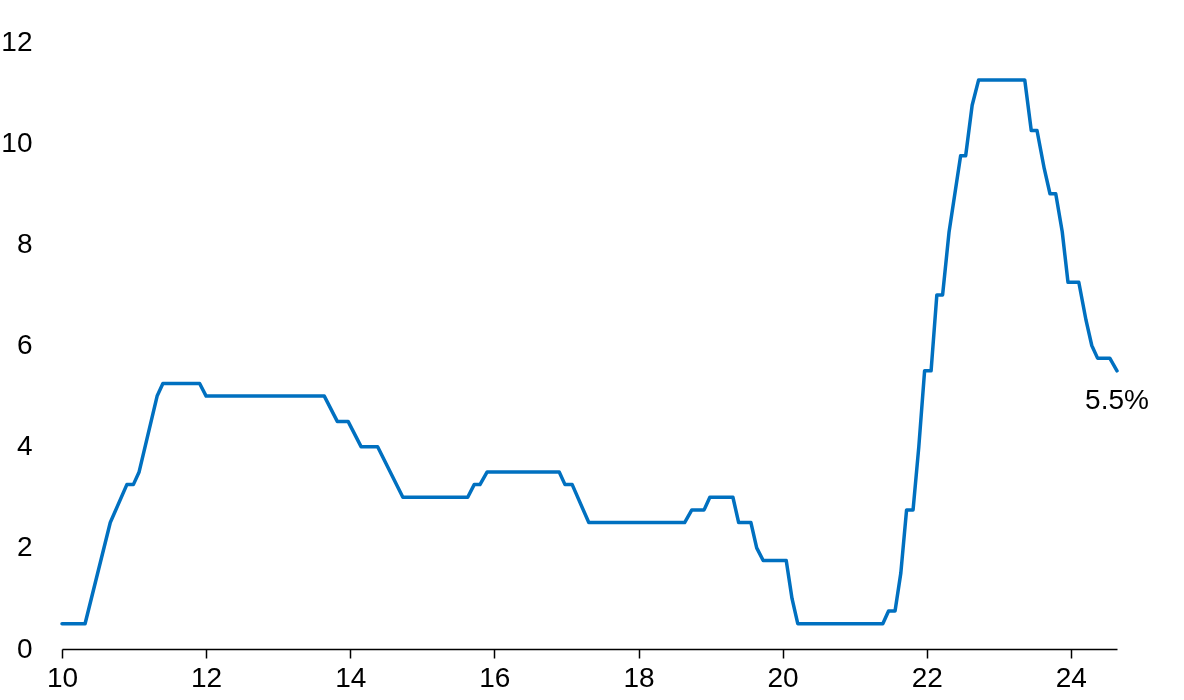 Image resolution: width=1184 pixels, height=700 pixels. What do you see at coordinates (17, 41) in the screenshot?
I see `y-tick-label: 12` at bounding box center [17, 41].